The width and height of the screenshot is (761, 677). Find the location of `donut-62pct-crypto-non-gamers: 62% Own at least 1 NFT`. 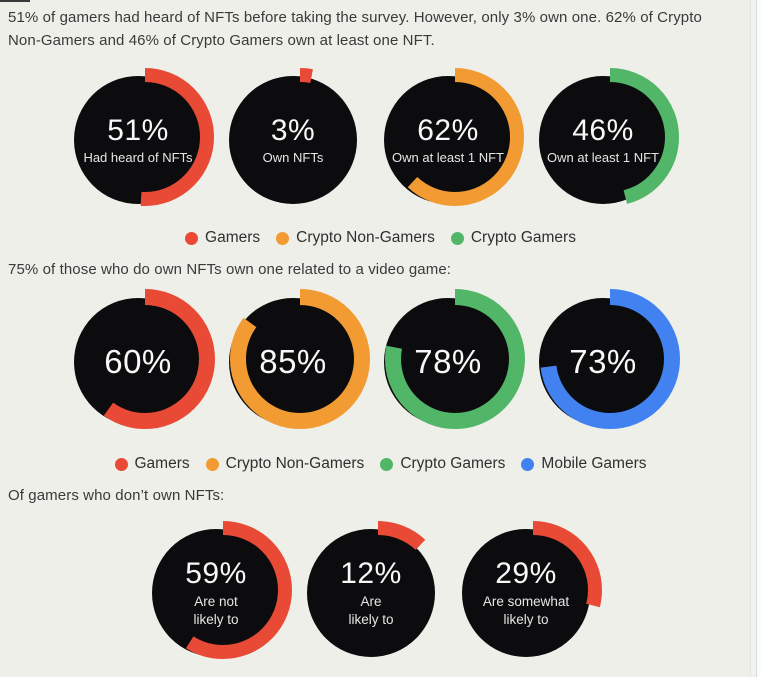

donut-62pct-crypto-non-gamers: 62% Own at least 1 NFT is located at coordinates (452, 138).